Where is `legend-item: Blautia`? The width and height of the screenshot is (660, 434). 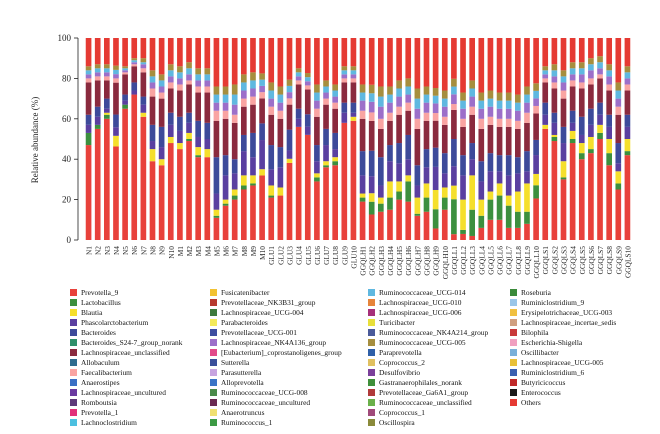 legend-item: Blautia is located at coordinates (86, 312).